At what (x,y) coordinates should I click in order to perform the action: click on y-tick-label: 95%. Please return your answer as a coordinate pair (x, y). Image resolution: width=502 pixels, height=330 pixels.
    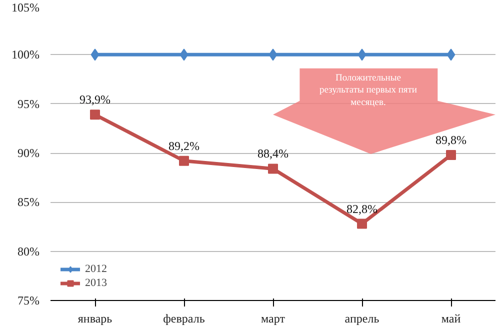
    Looking at the image, I should click on (29, 103).